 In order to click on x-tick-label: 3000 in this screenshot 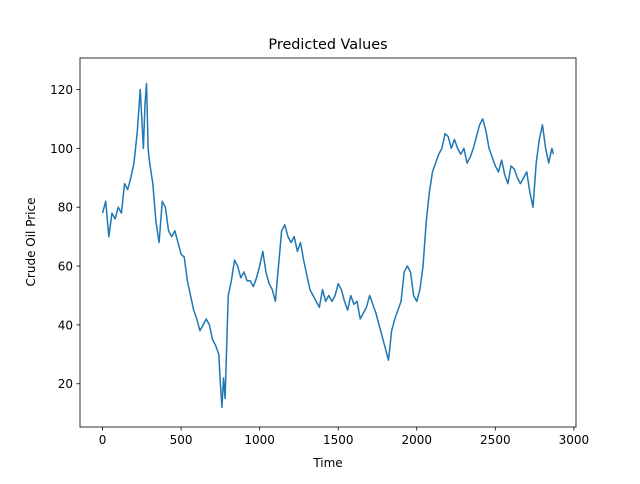, I will do `click(574, 440)`.